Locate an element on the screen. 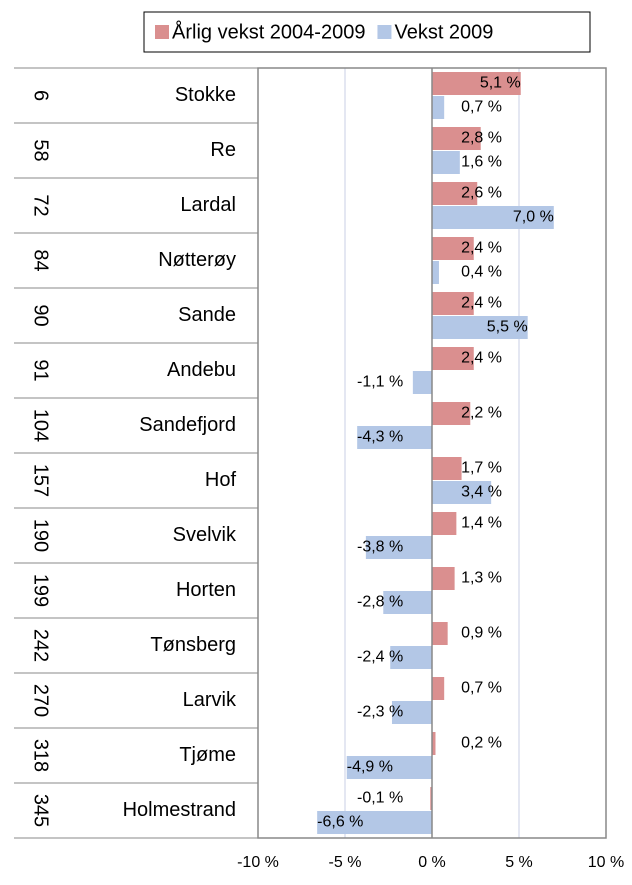 Image resolution: width=632 pixels, height=885 pixels. category-label: Holmestrand is located at coordinates (179, 810).